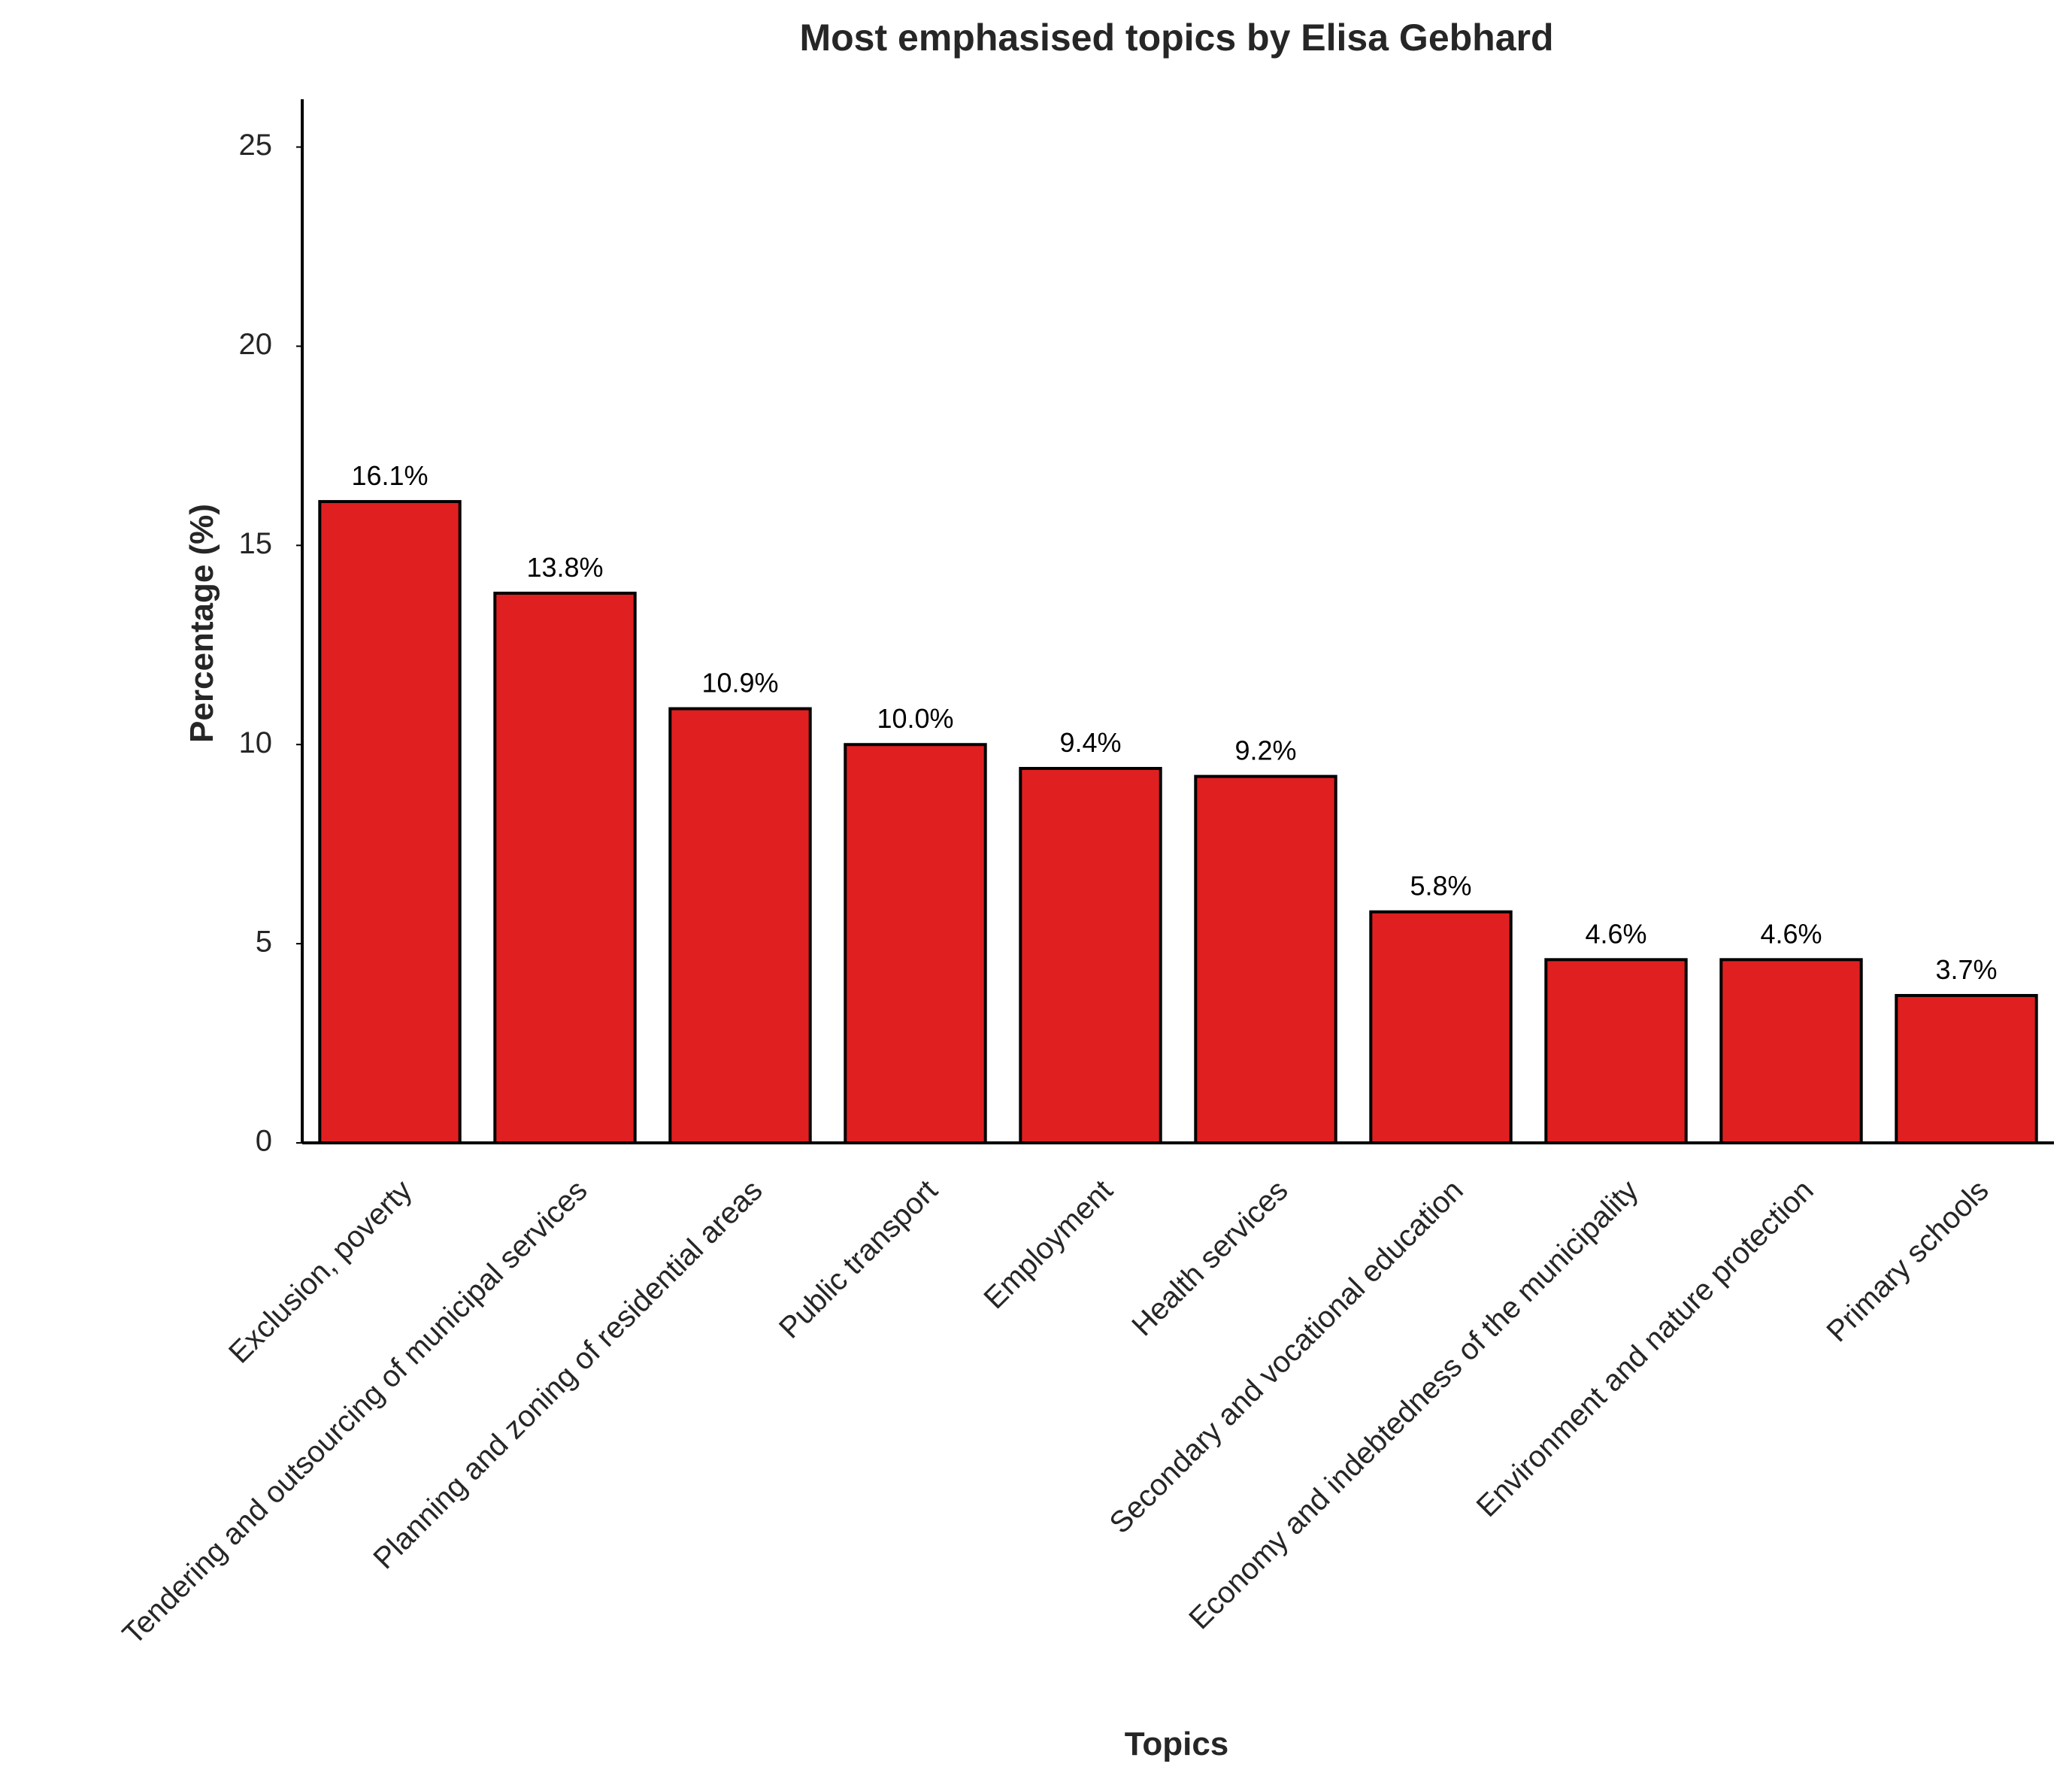  What do you see at coordinates (1440, 886) in the screenshot?
I see `bar-value-label-6: 5.8%` at bounding box center [1440, 886].